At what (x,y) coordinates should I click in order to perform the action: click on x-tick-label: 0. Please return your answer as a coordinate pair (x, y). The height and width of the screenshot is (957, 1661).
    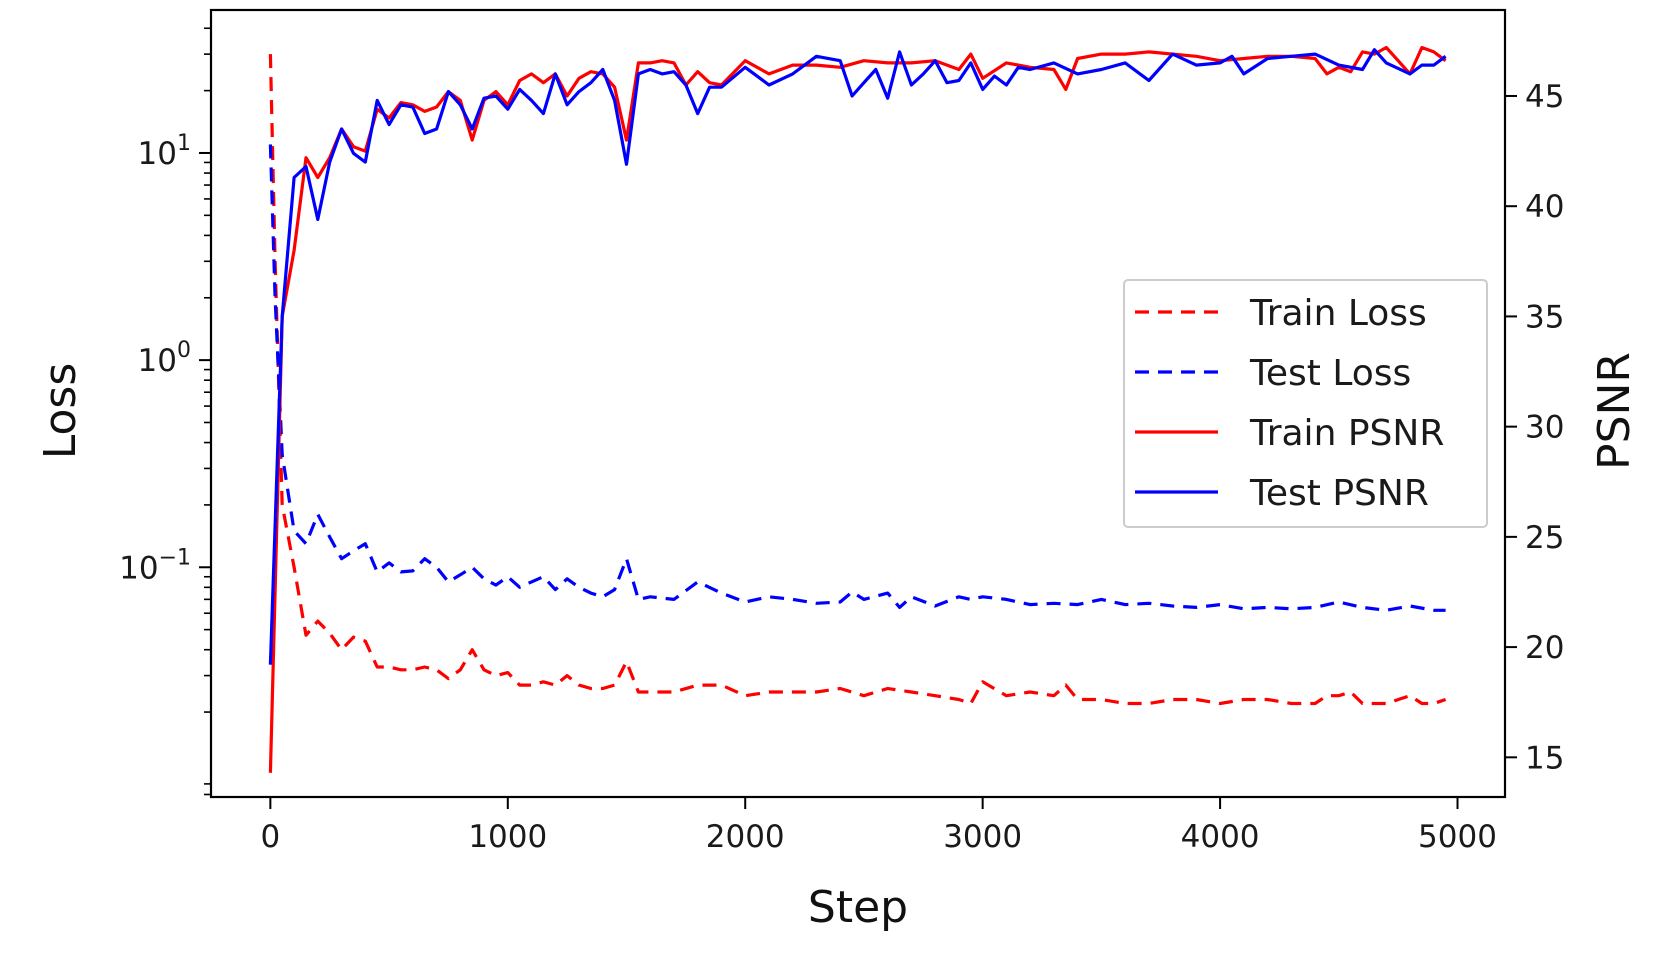
    Looking at the image, I should click on (270, 837).